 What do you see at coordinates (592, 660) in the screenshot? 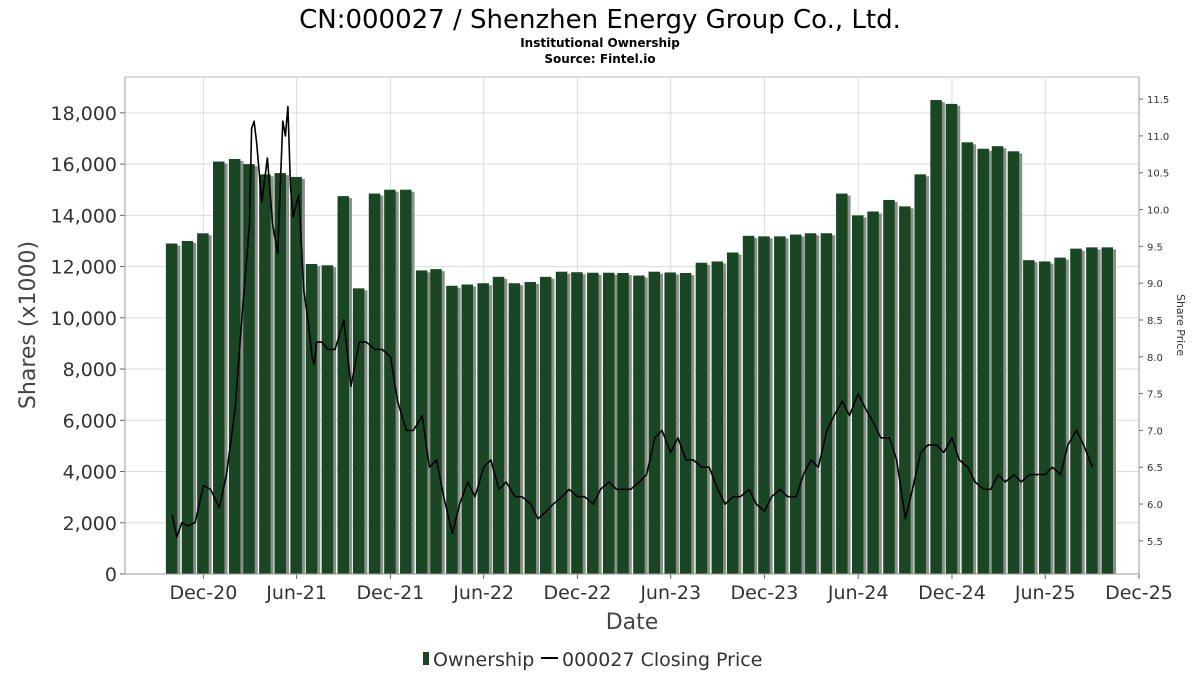
I see `legend: Ownership 000027 Closing Price` at bounding box center [592, 660].